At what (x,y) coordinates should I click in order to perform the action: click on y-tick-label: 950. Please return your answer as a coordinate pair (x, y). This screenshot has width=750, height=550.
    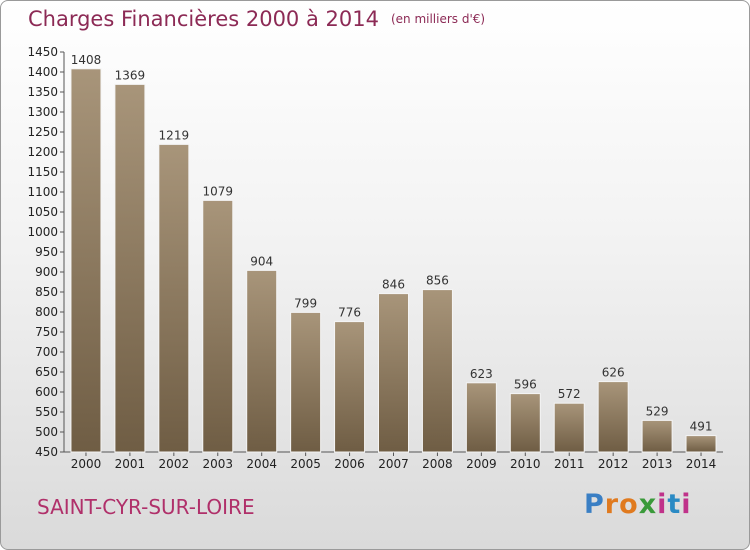
    Looking at the image, I should click on (46, 252).